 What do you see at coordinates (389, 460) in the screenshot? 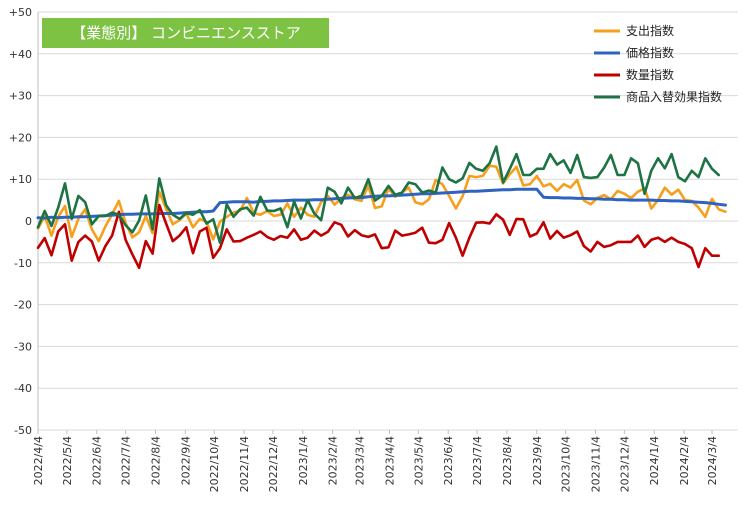
I see `x-tick-label: 2023/4/4` at bounding box center [389, 460].